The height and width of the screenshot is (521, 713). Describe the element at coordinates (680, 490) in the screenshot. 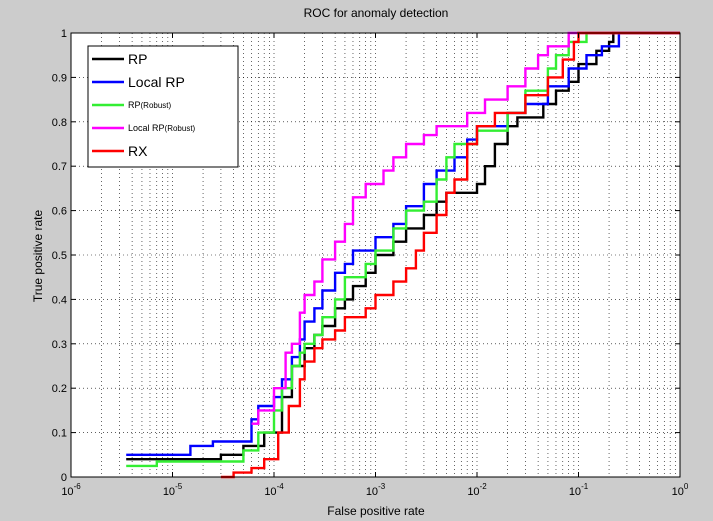

I see `x-tick-label: 10⁰` at that location.